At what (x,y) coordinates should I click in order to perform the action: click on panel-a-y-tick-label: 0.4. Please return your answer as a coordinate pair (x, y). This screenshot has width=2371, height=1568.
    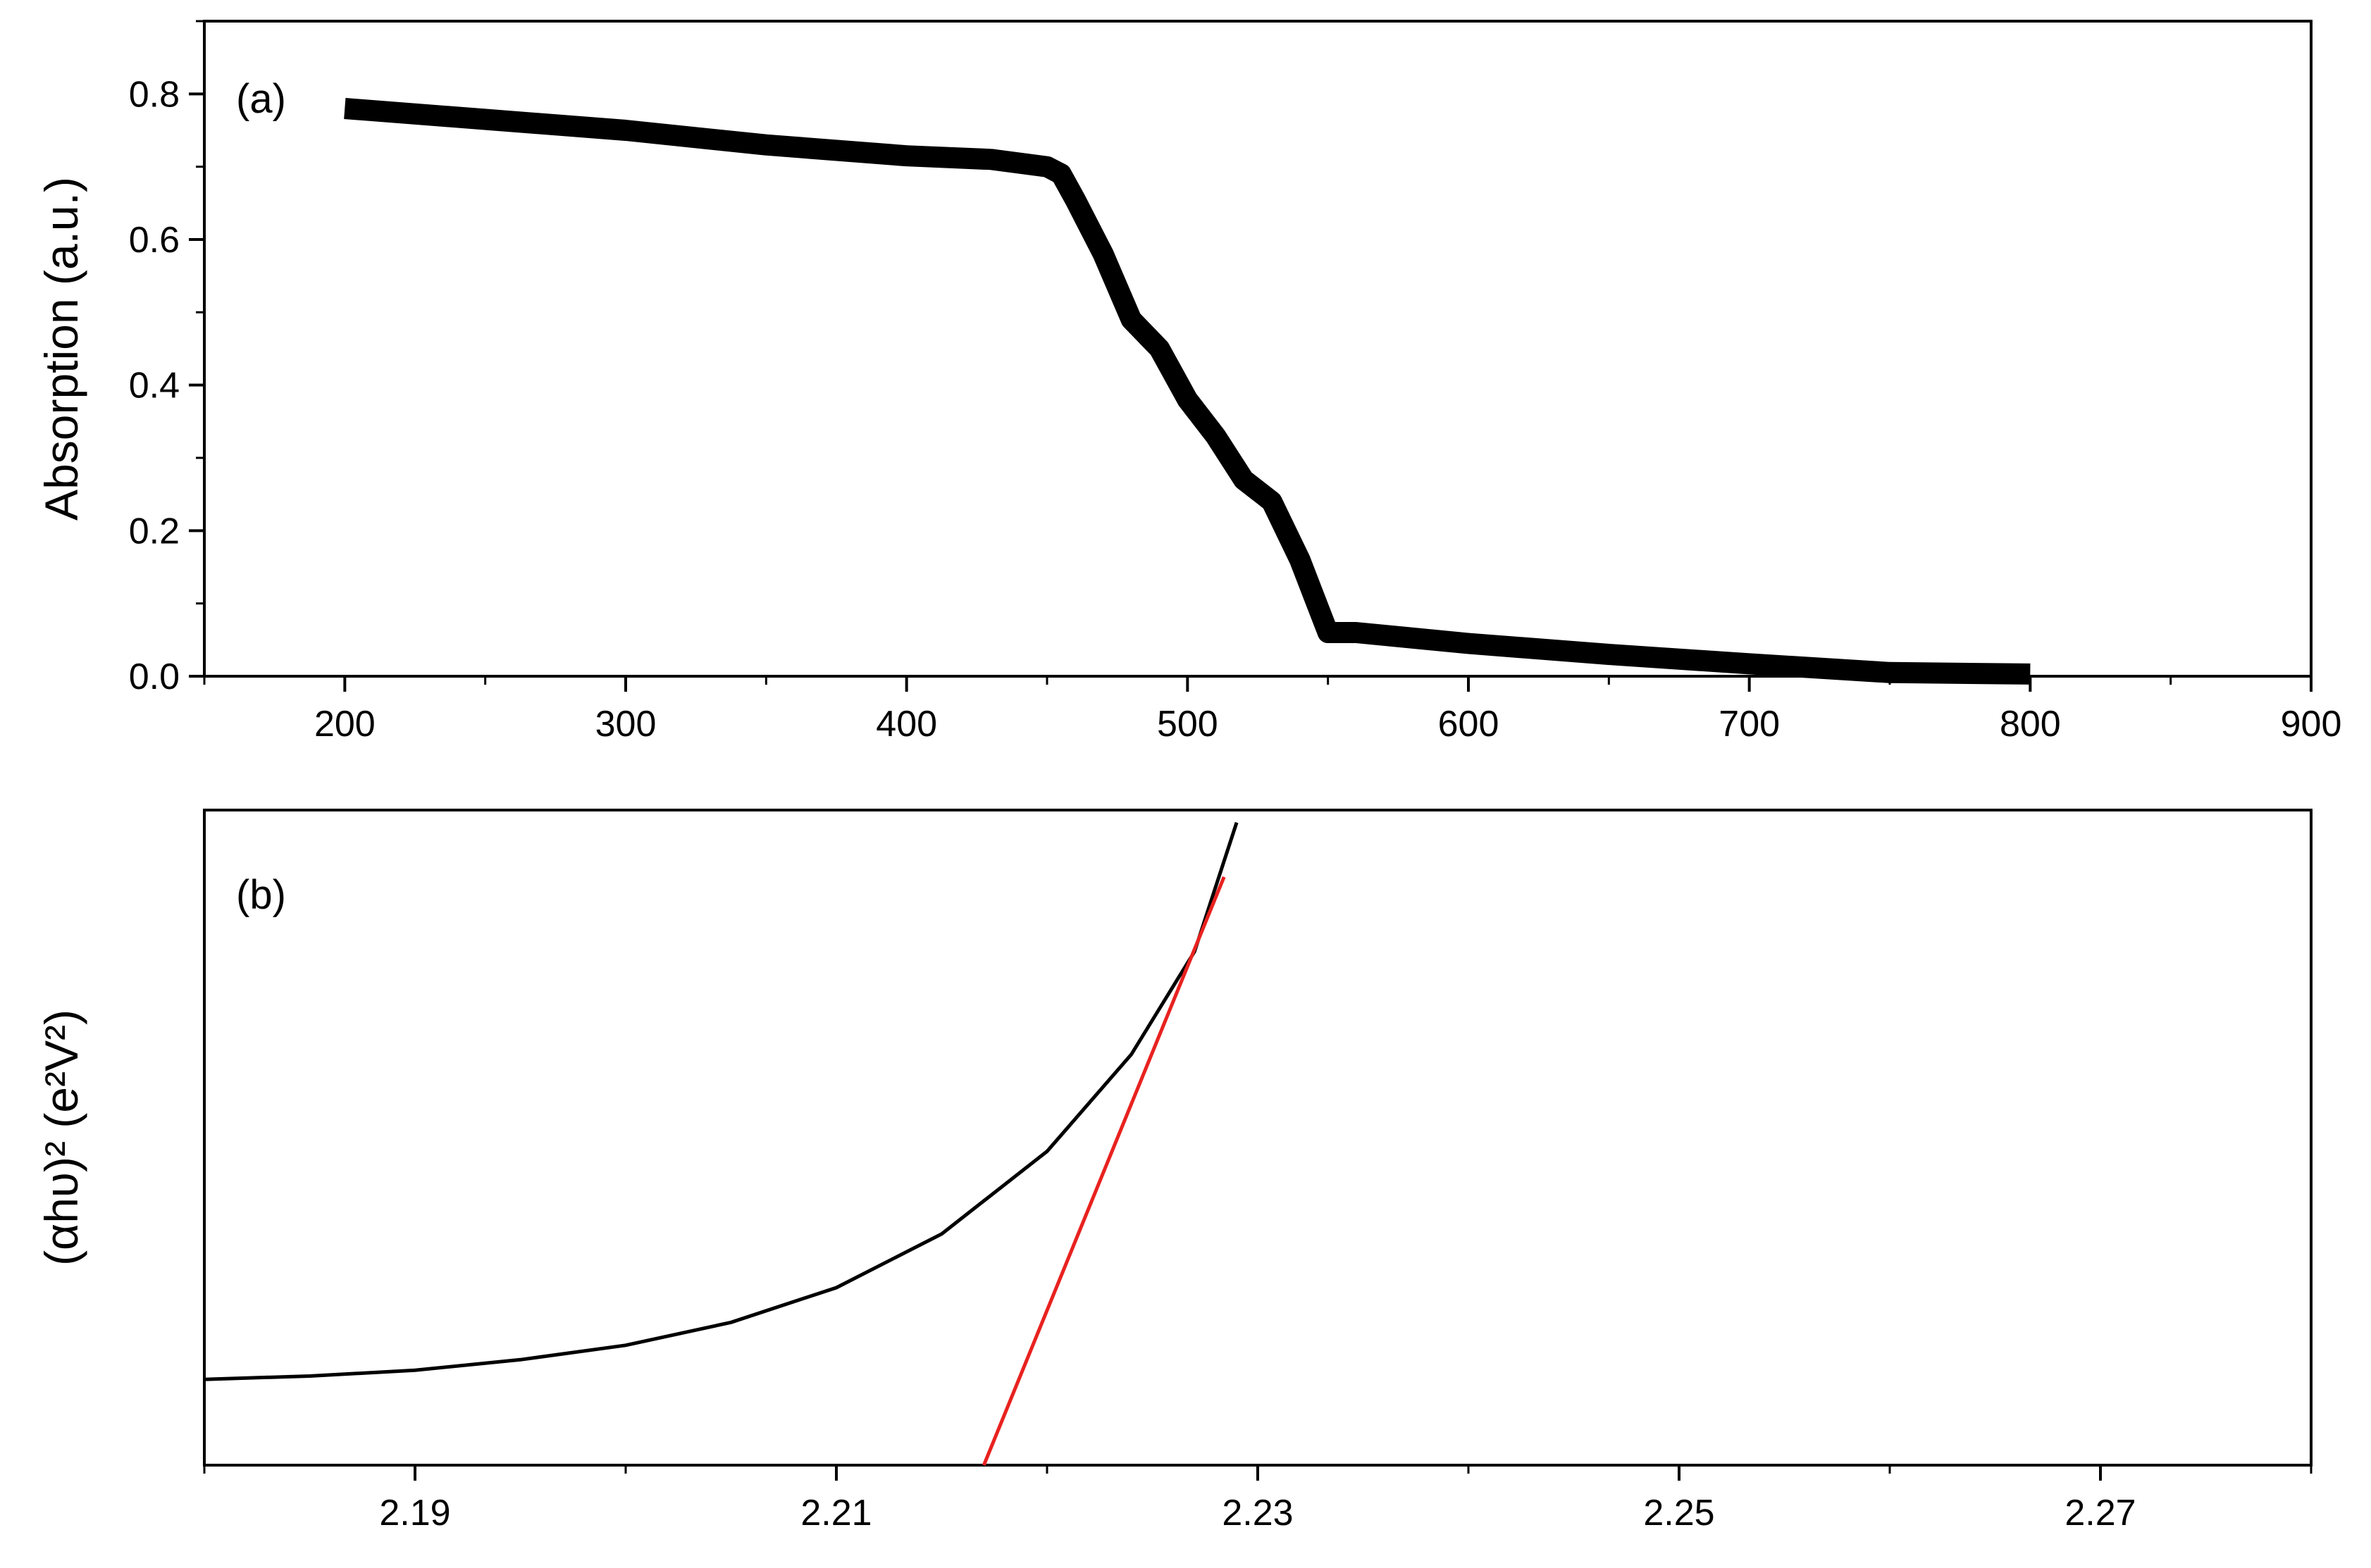
    Looking at the image, I should click on (154, 386).